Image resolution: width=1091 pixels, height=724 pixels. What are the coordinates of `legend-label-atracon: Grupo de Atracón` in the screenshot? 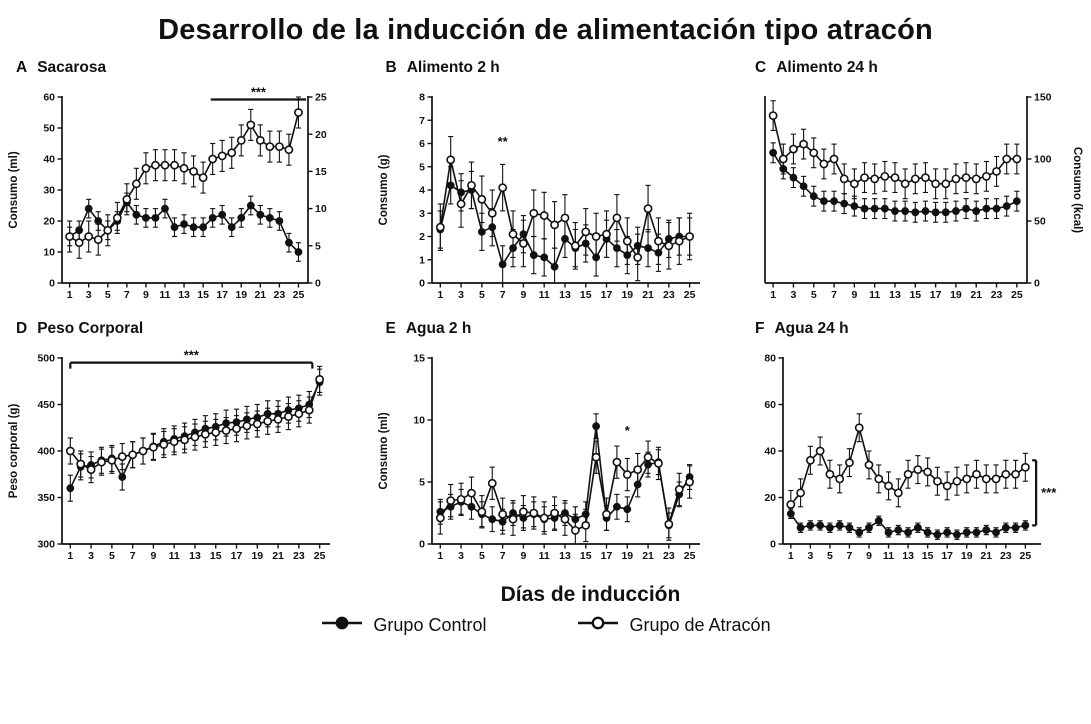 It's located at (700, 625).